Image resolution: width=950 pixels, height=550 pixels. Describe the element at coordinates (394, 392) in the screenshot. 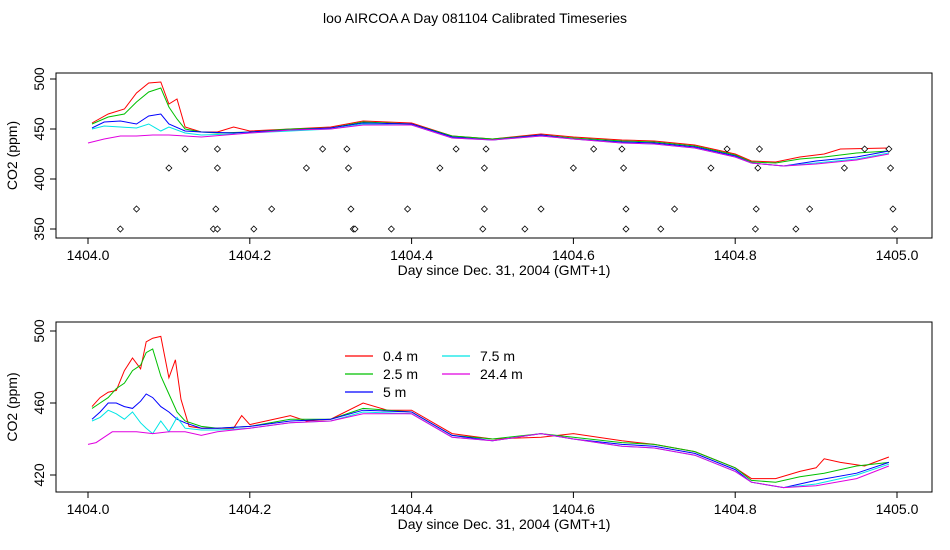

I see `legend-label: 5 m` at that location.